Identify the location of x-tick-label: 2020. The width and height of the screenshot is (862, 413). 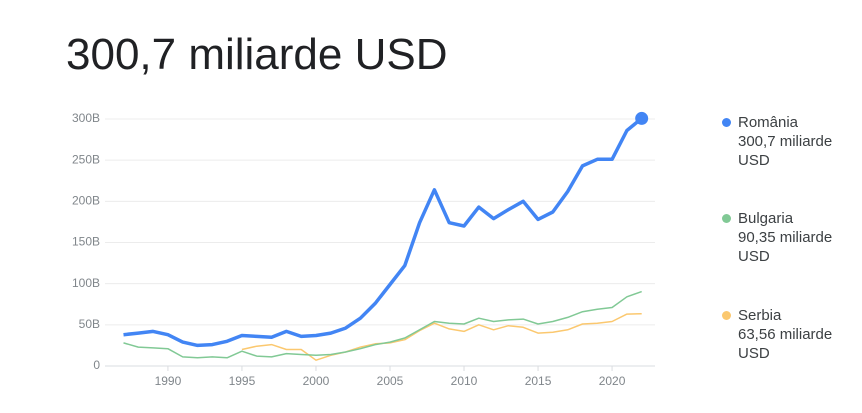
(612, 381).